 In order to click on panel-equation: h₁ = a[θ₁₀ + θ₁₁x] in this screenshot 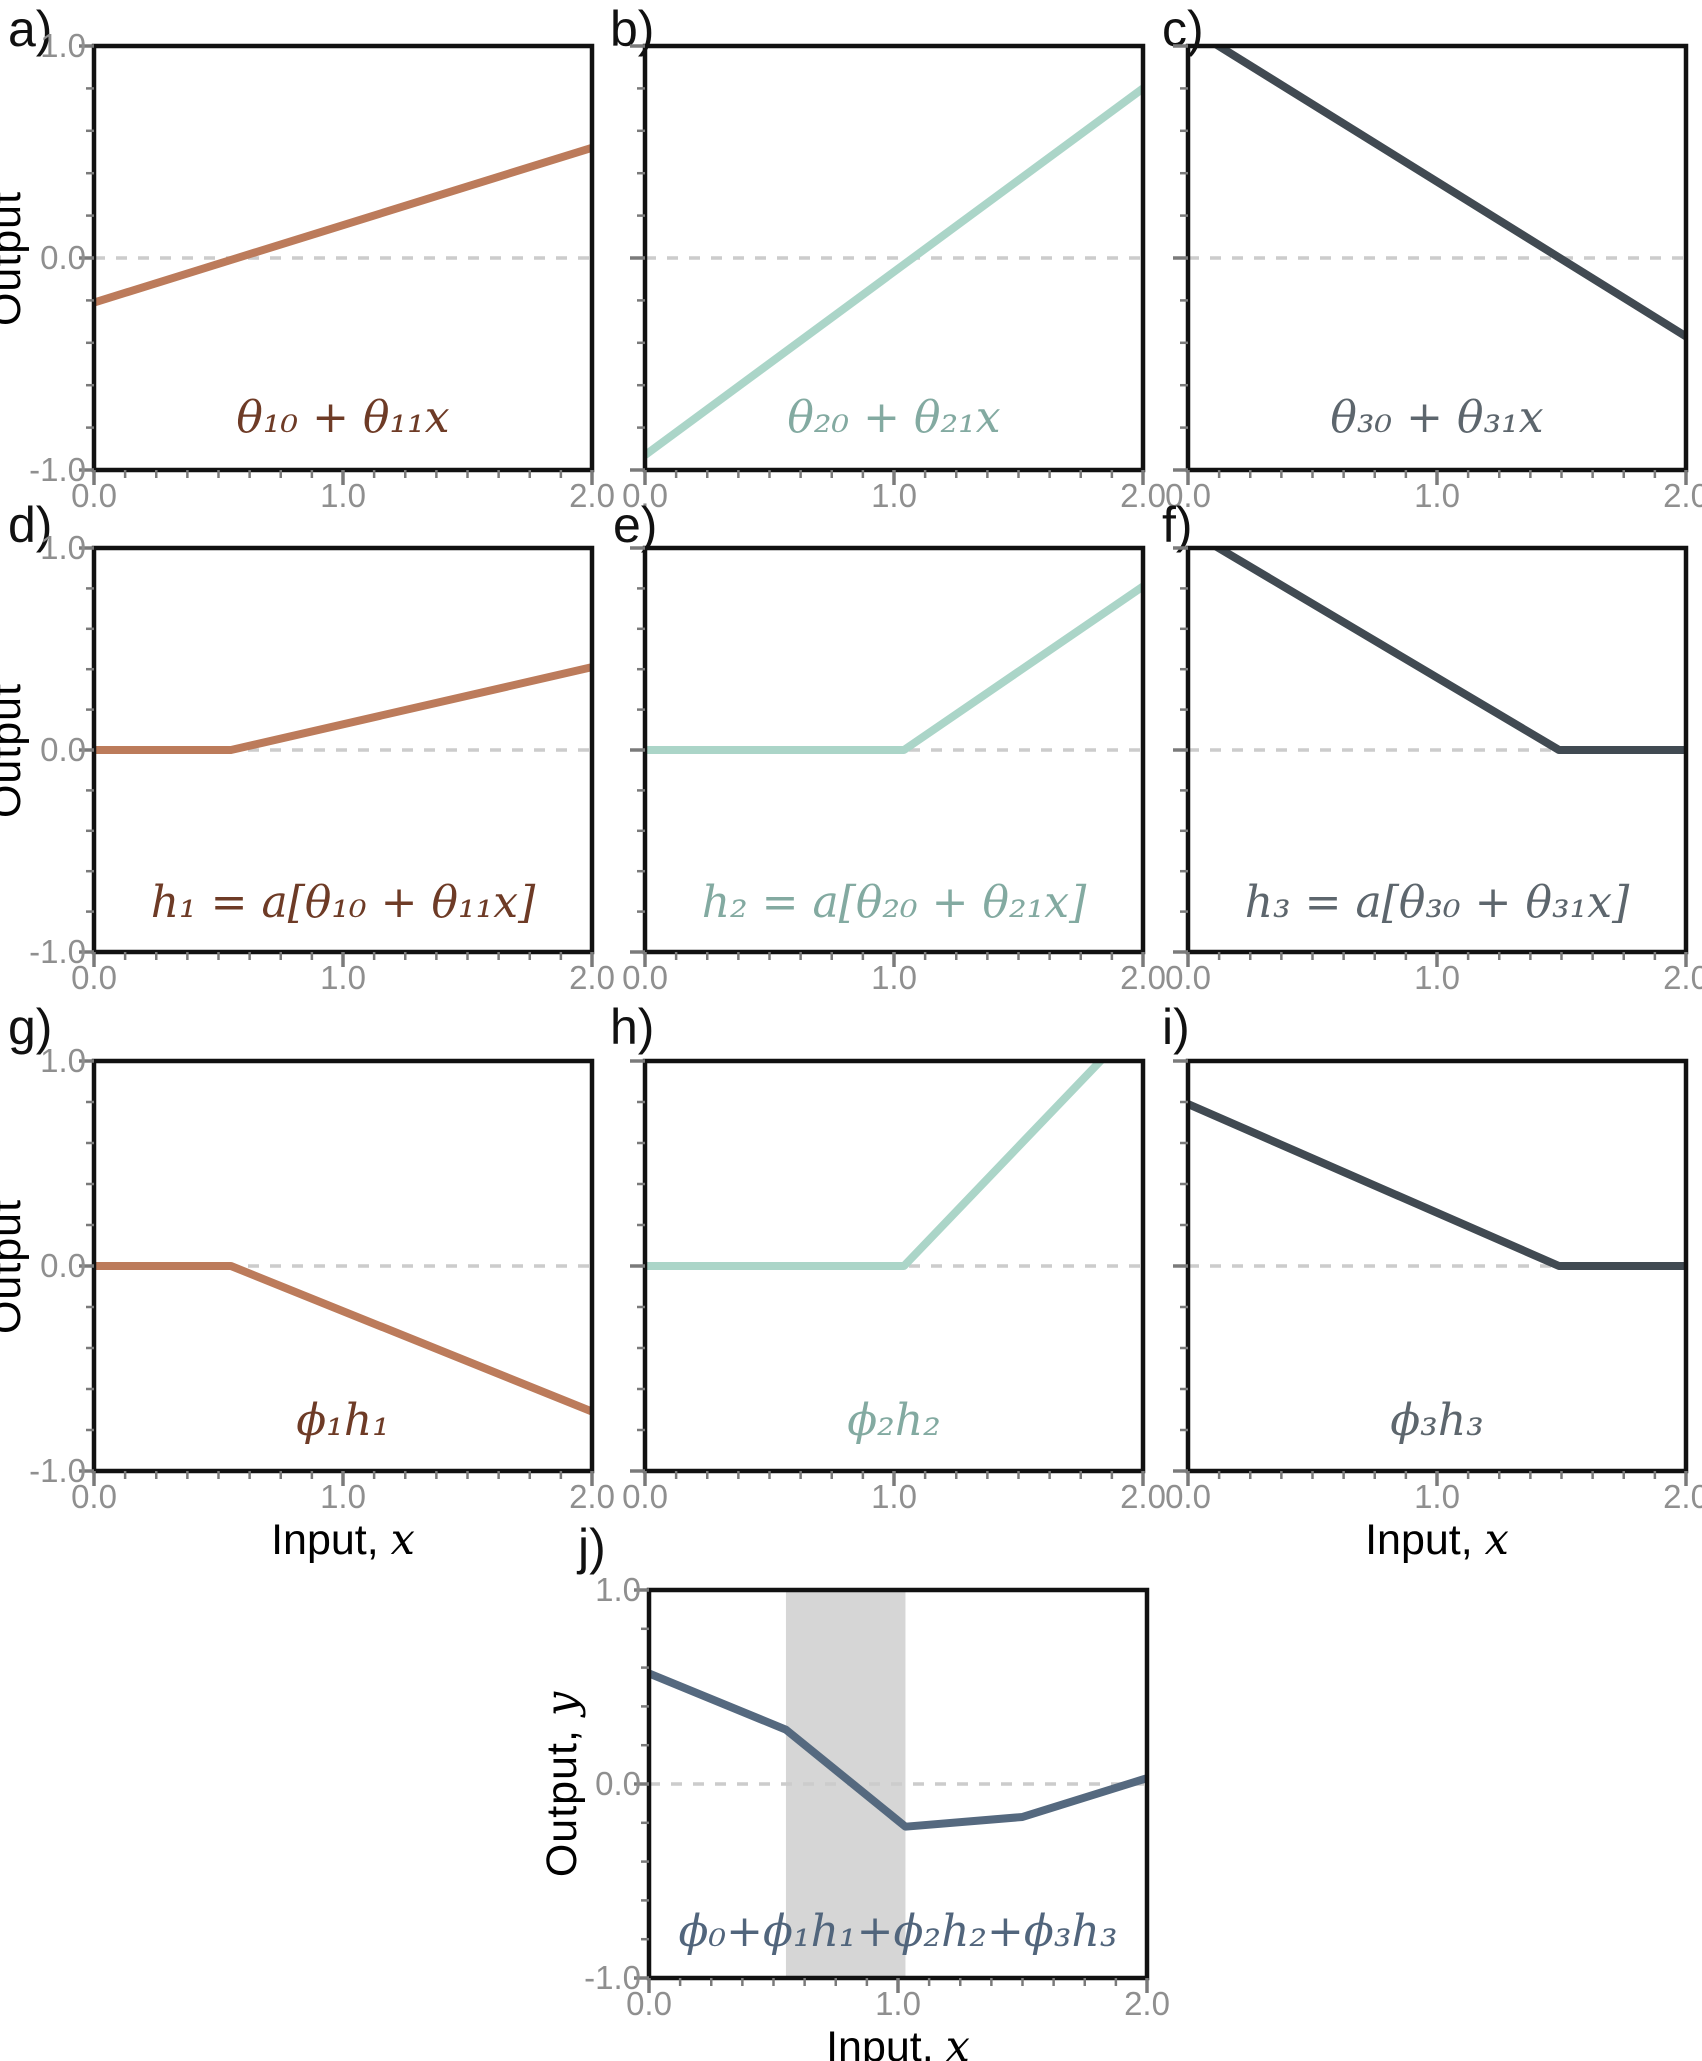, I will do `click(343, 902)`.